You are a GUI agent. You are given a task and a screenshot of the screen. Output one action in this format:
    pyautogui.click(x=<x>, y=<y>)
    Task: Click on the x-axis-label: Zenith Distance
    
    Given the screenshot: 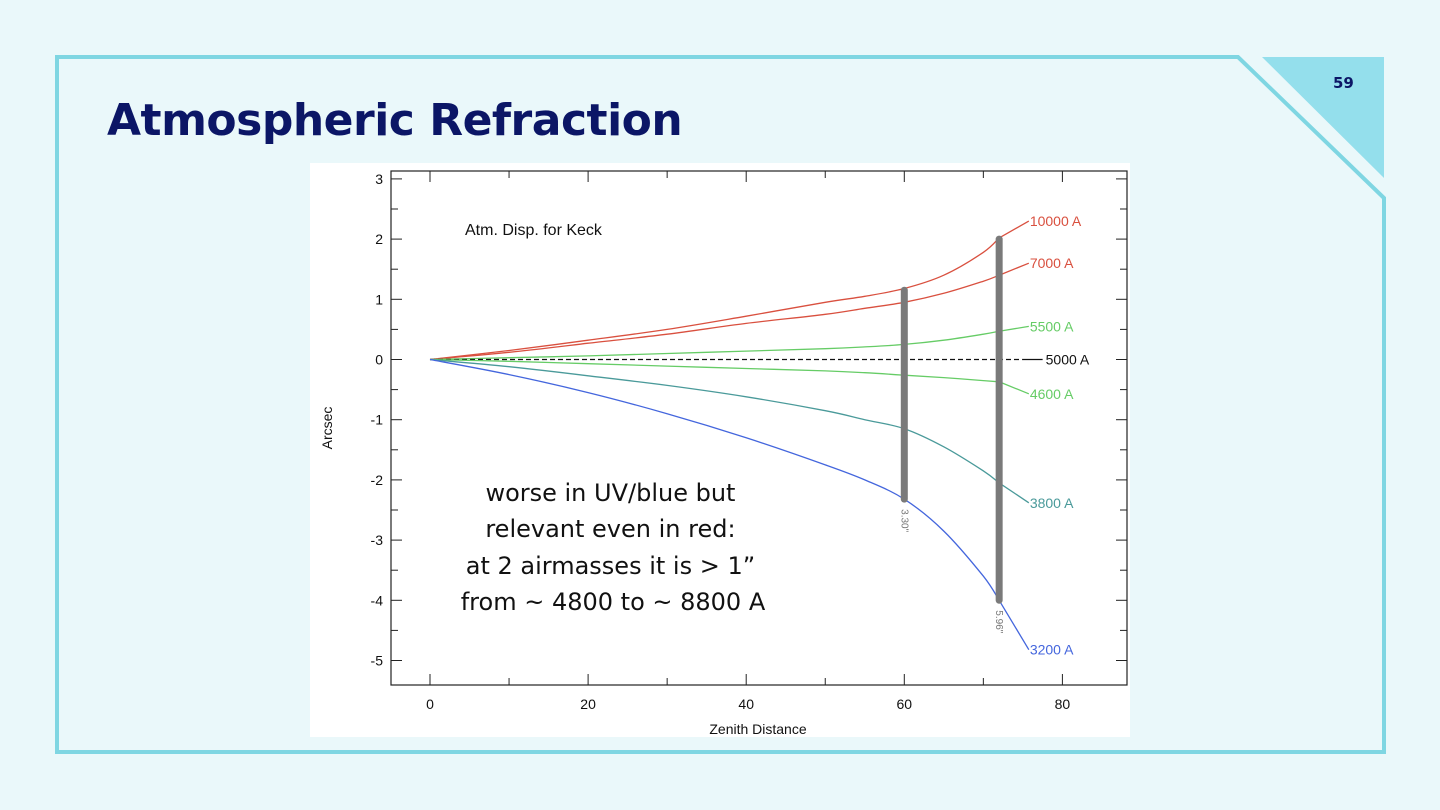 What is the action you would take?
    pyautogui.click(x=757, y=729)
    